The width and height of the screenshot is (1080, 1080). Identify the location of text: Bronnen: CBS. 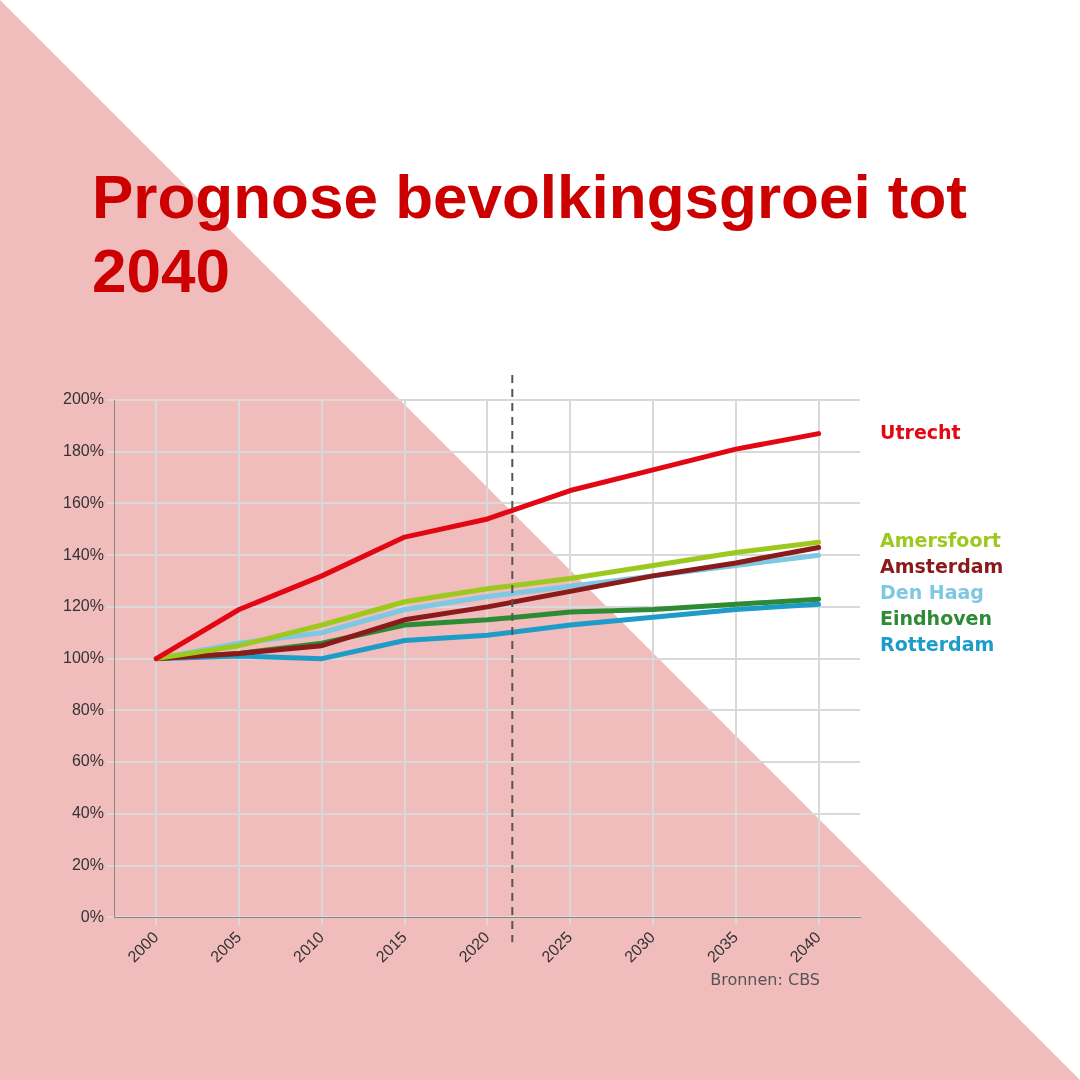
(764, 979).